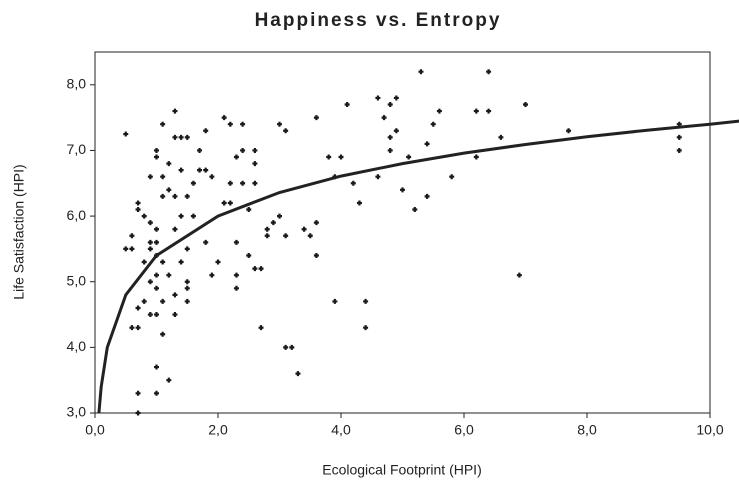  Describe the element at coordinates (77, 215) in the screenshot. I see `y-tick-label: 6,0` at that location.